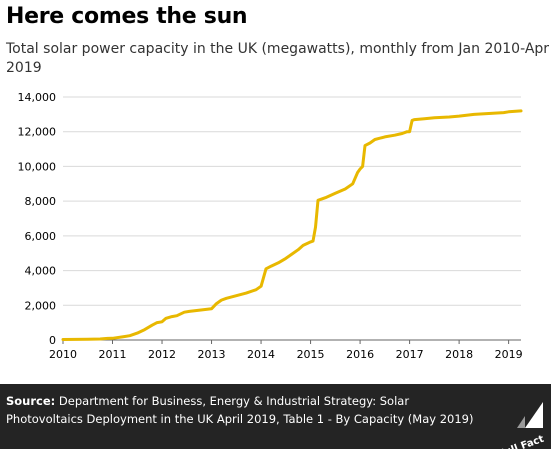  Describe the element at coordinates (41, 201) in the screenshot. I see `y-tick-label: 8,000` at that location.